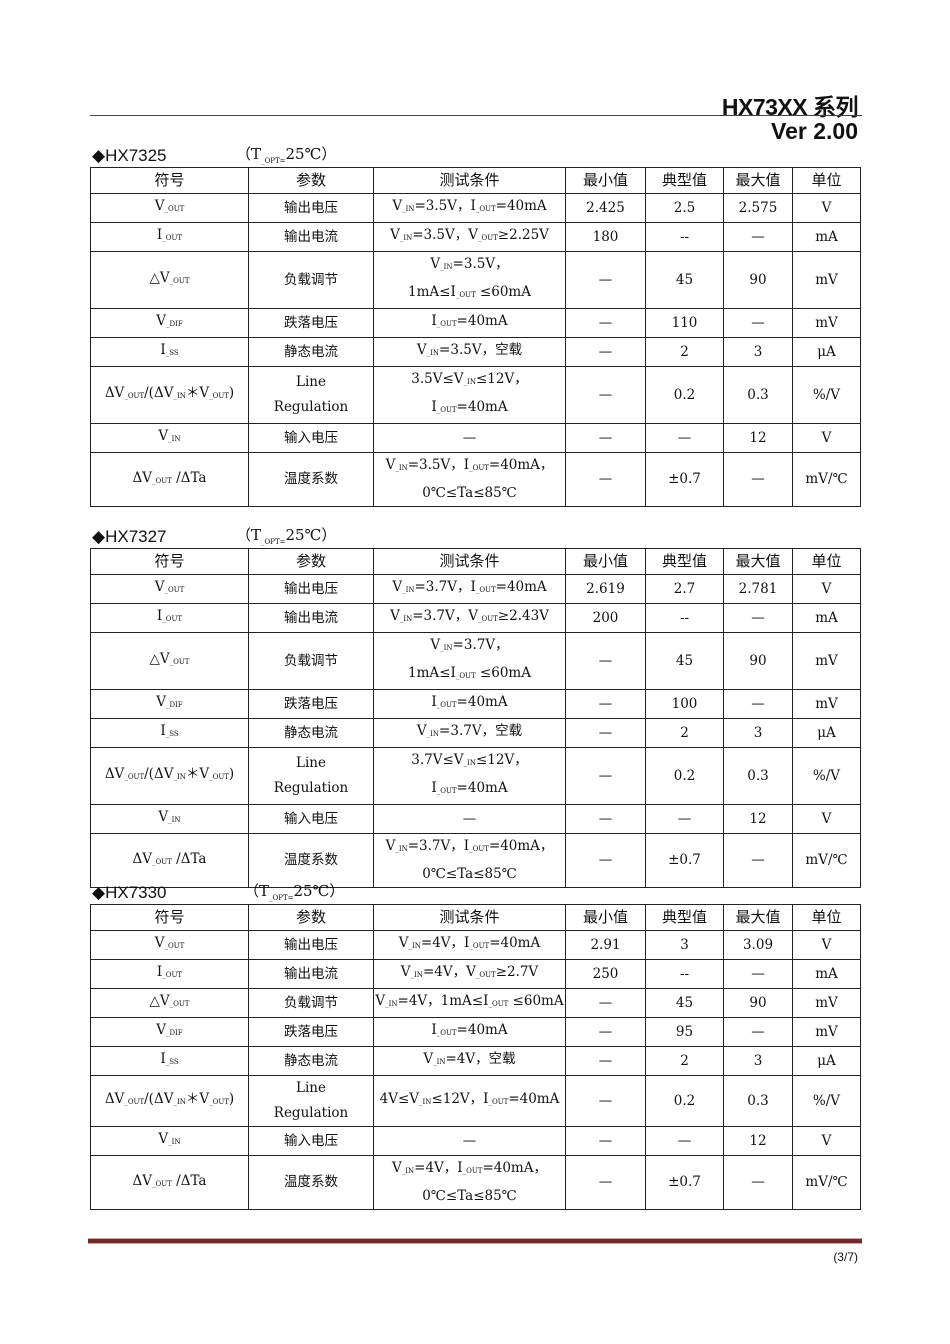 The width and height of the screenshot is (950, 1344). Describe the element at coordinates (475, 1241) in the screenshot. I see `footer-divider` at that location.